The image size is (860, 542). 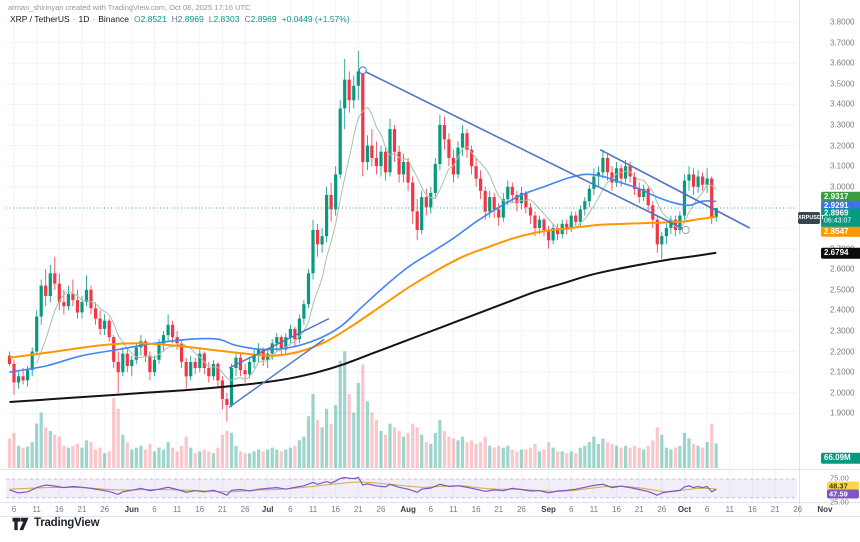 I want to click on price-tick-label: 3.6000, so click(x=842, y=63).